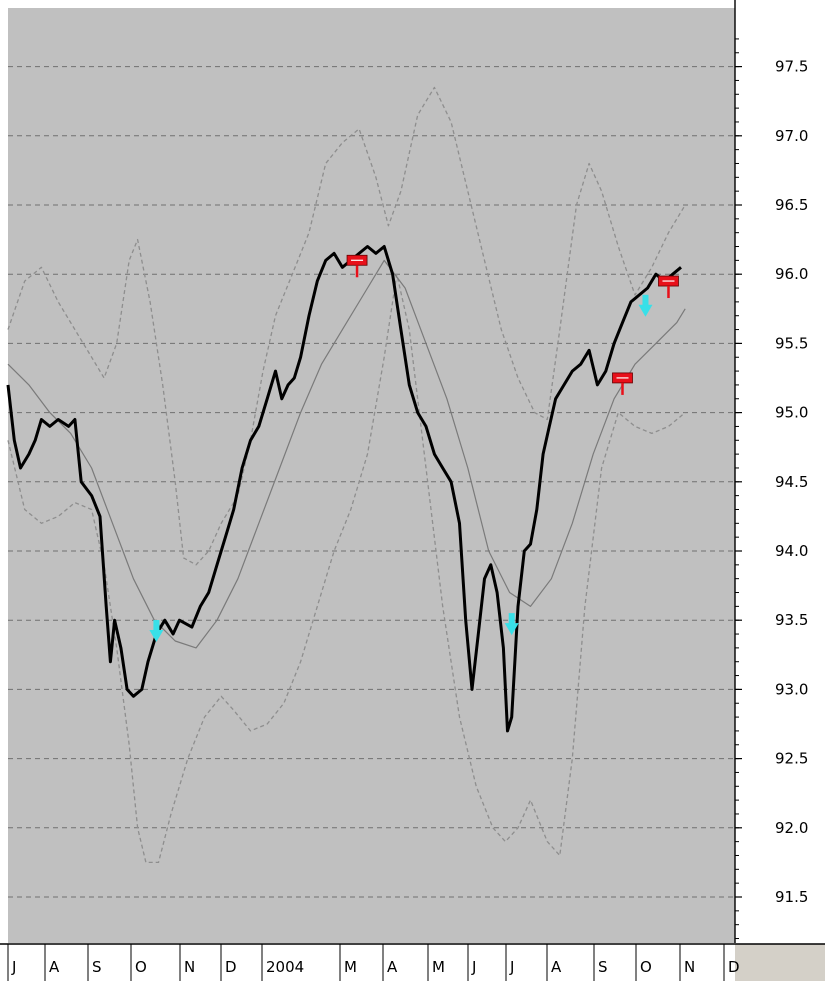  Describe the element at coordinates (791, 205) in the screenshot. I see `y-tick-label: 96.5` at that location.